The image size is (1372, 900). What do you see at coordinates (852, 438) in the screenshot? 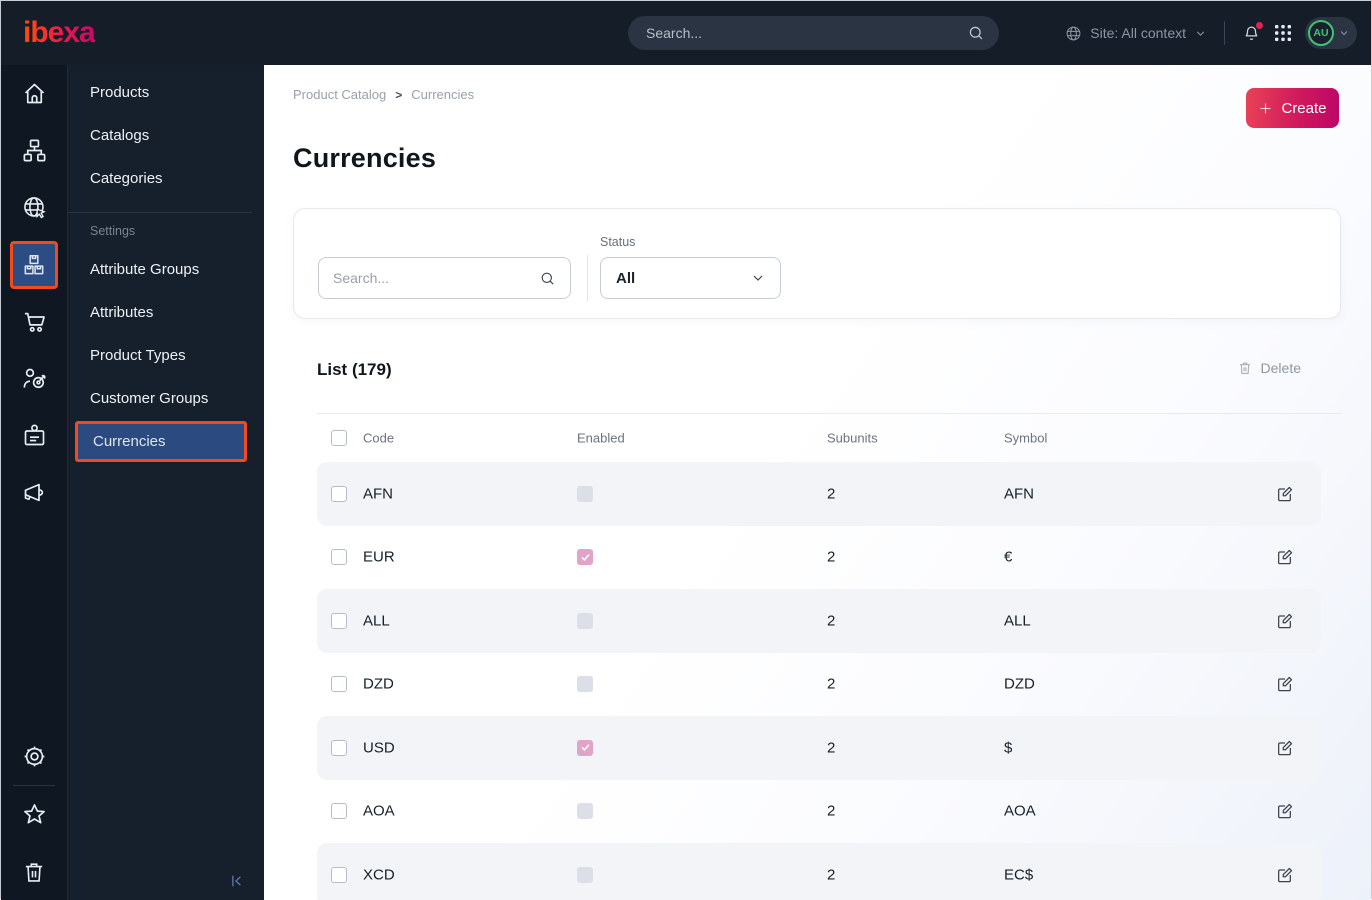
I see `column-header-subunits: Subunits` at bounding box center [852, 438].